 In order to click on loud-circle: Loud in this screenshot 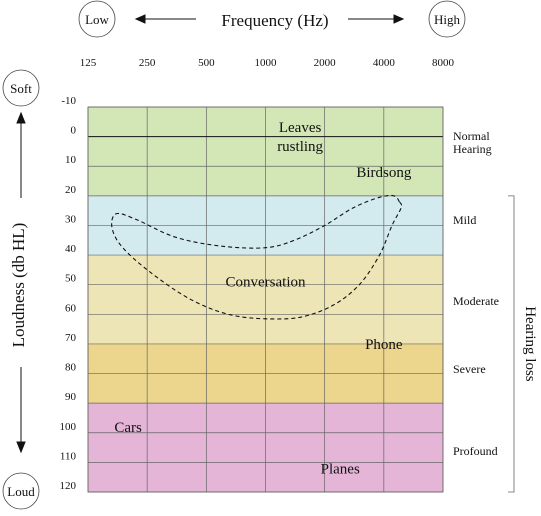, I will do `click(21, 491)`.